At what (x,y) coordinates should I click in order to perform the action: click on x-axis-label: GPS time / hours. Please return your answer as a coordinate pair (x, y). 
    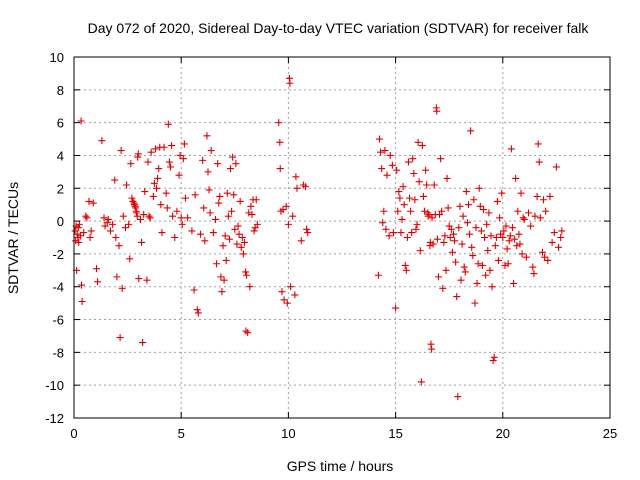
    Looking at the image, I should click on (340, 466).